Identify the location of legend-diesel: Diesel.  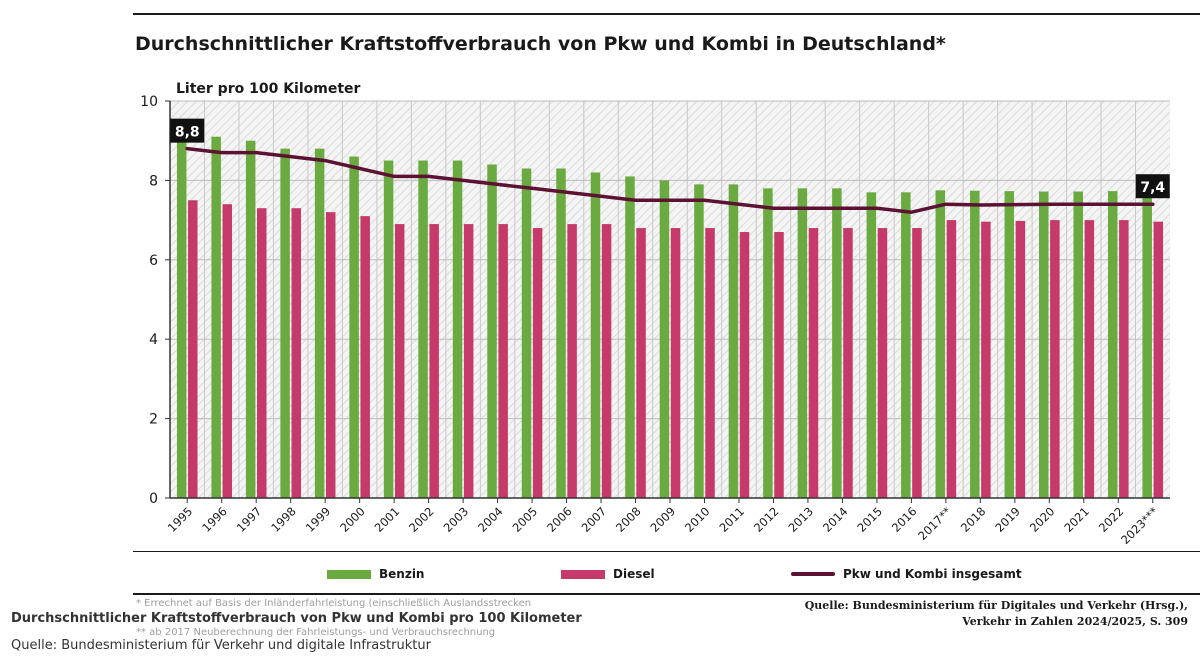
(608, 574).